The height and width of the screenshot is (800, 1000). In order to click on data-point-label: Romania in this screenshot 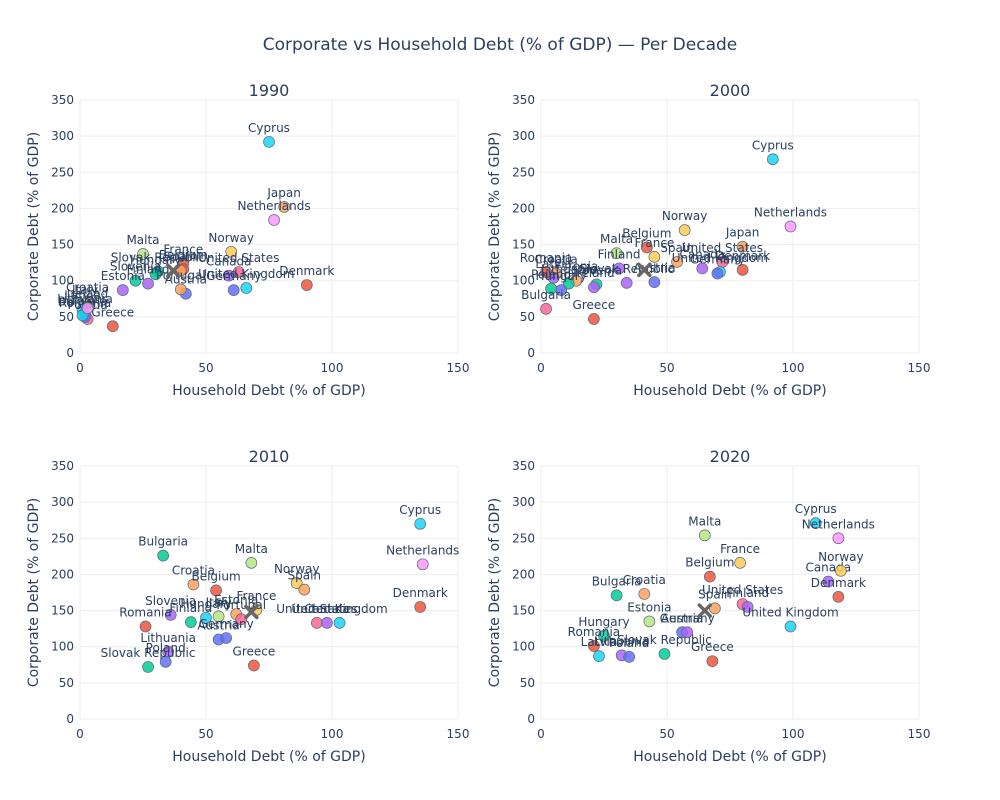, I will do `click(85, 303)`.